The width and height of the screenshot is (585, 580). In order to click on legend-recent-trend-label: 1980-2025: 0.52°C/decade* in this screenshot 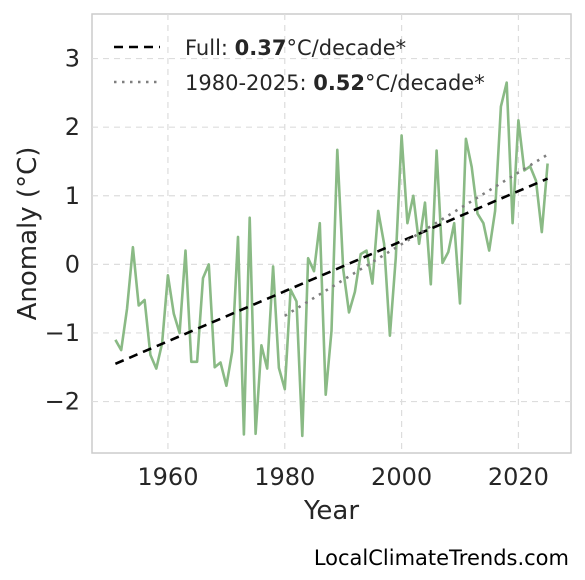, I will do `click(335, 83)`.